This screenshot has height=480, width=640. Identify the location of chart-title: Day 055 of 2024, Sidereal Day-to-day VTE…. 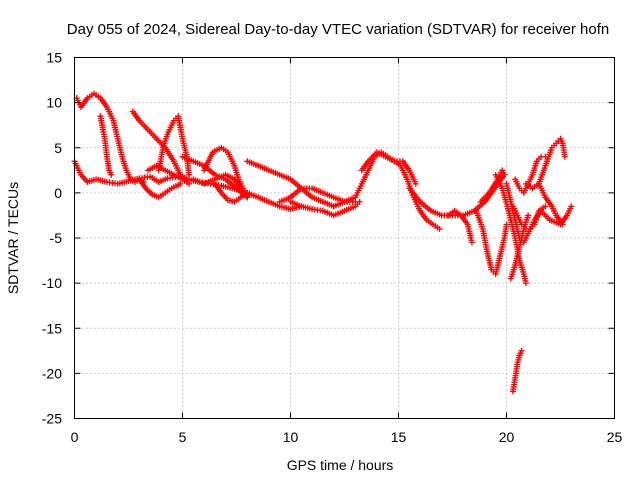
(338, 29).